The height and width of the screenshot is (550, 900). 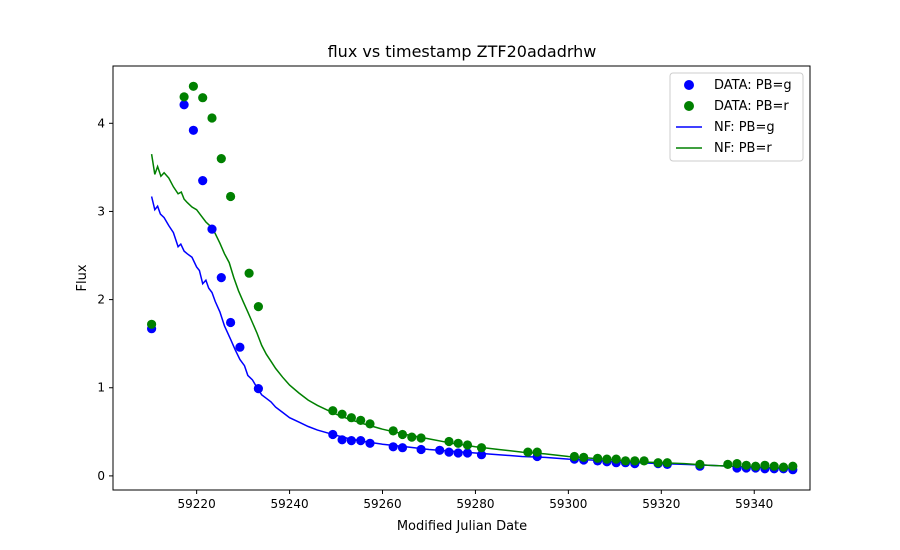 I want to click on chart-title: flux vs timestamp ZTF20adadrhw, so click(x=462, y=51).